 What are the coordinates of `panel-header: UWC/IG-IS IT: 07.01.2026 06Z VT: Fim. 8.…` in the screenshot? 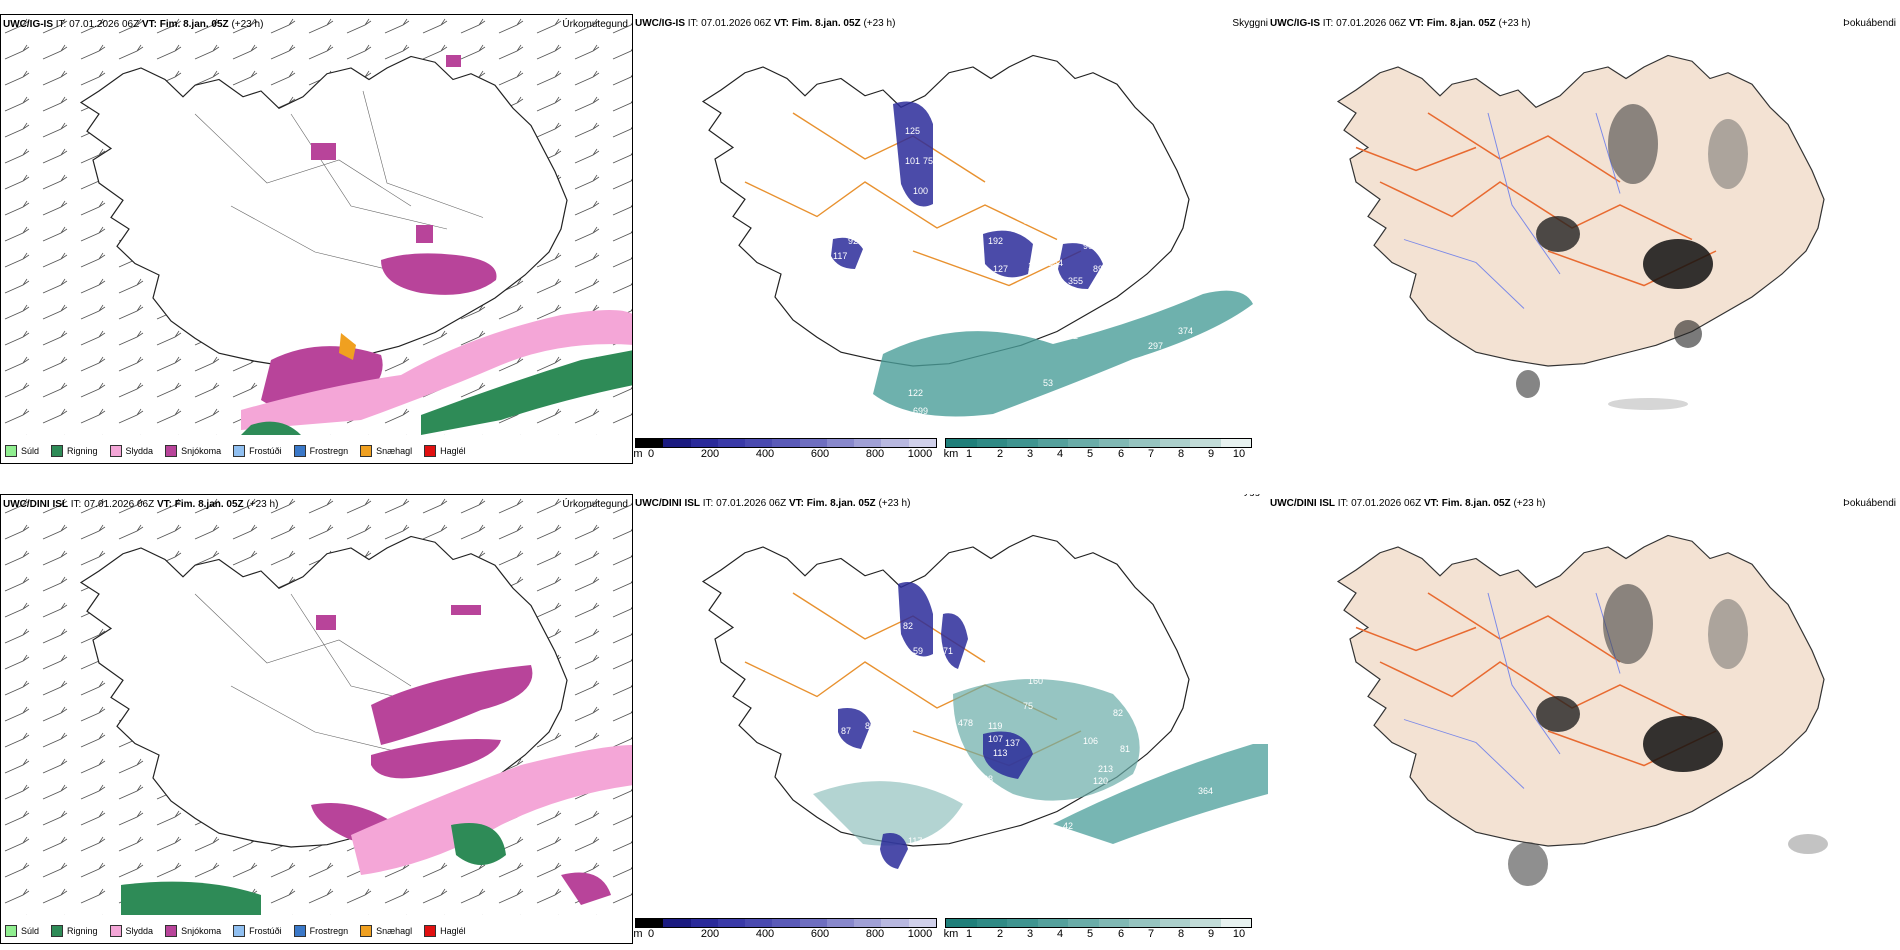 It's located at (1400, 23).